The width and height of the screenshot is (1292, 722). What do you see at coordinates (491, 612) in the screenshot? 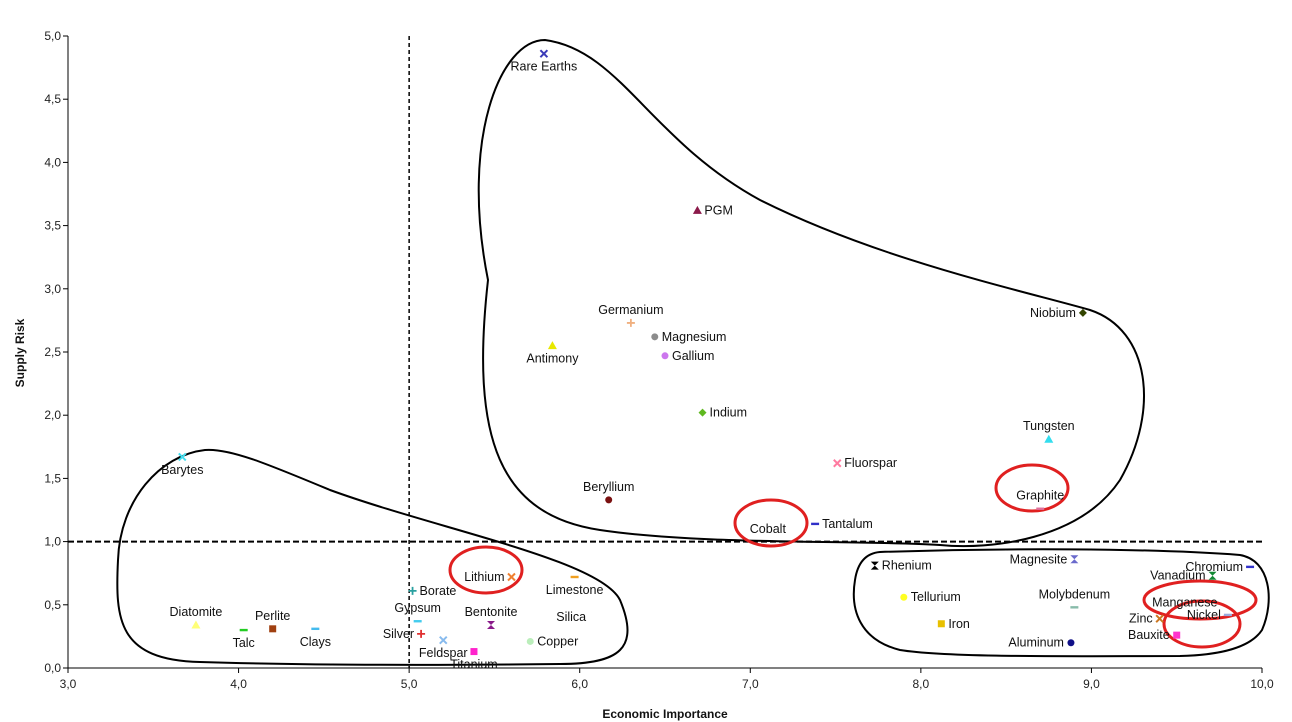
I see `label-bentonite: Bentonite` at bounding box center [491, 612].